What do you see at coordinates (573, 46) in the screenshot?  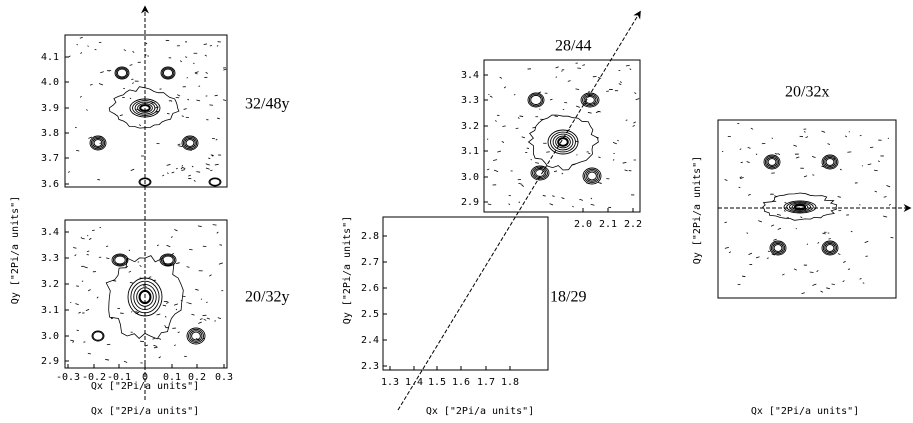 I see `panel-label: 28/44` at bounding box center [573, 46].